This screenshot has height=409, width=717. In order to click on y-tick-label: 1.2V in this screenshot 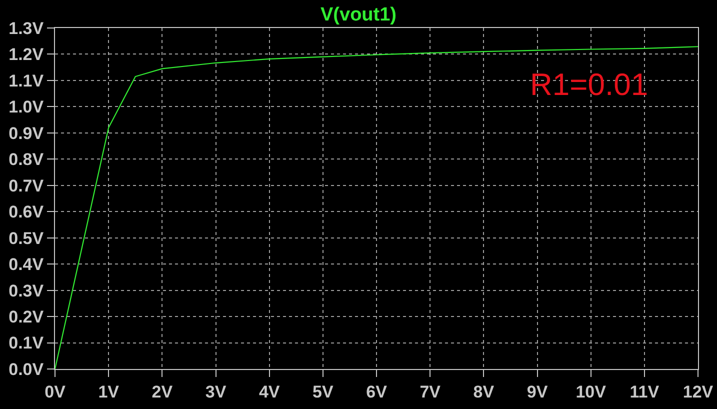, I will do `click(26, 54)`.